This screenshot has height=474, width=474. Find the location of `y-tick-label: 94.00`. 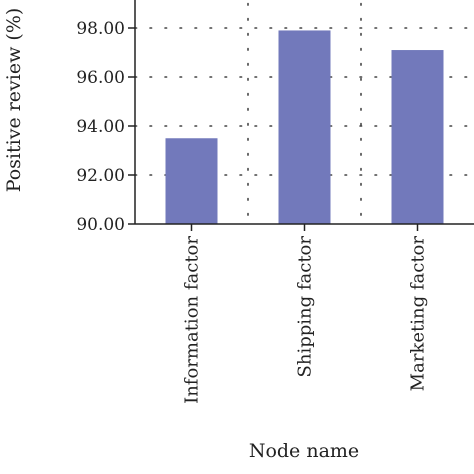

y-tick-label: 94.00 is located at coordinates (100, 127).